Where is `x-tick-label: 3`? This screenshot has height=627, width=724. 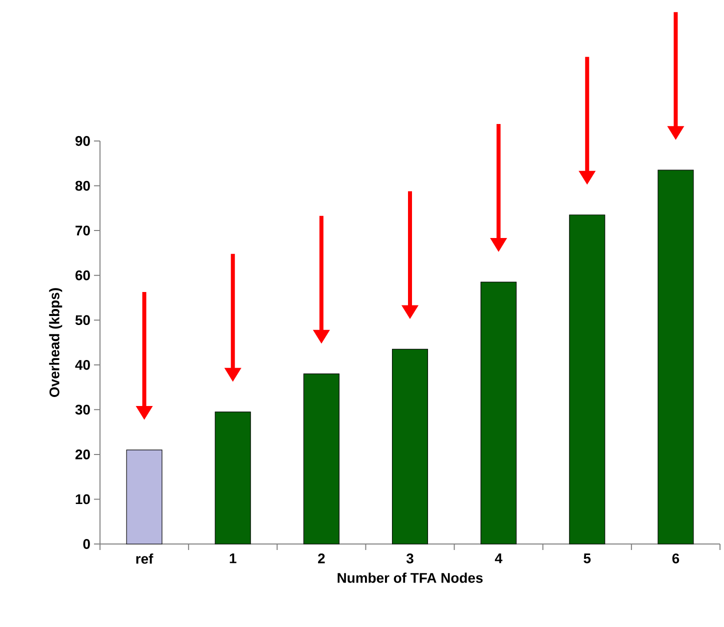 x-tick-label: 3 is located at coordinates (410, 559).